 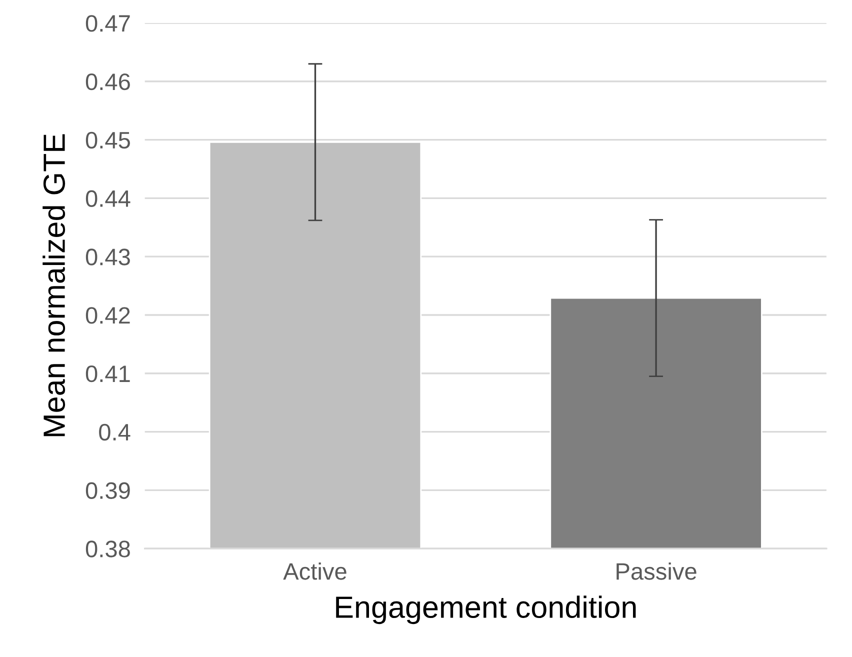 What do you see at coordinates (114, 432) in the screenshot?
I see `y-tick-label: 0.4` at bounding box center [114, 432].